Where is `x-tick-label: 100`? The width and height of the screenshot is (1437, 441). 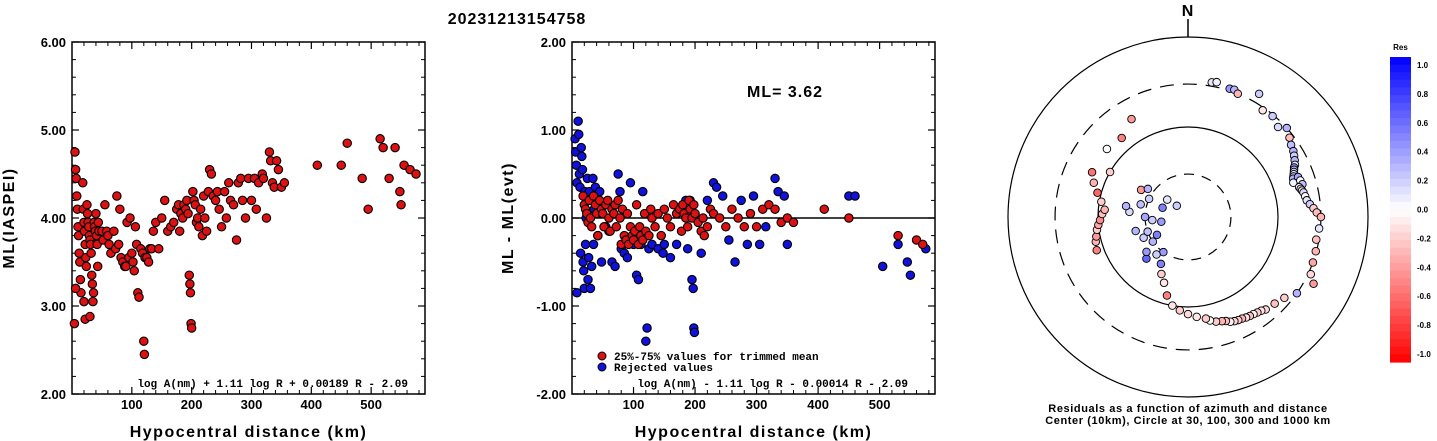 x-tick-label: 100 is located at coordinates (634, 404).